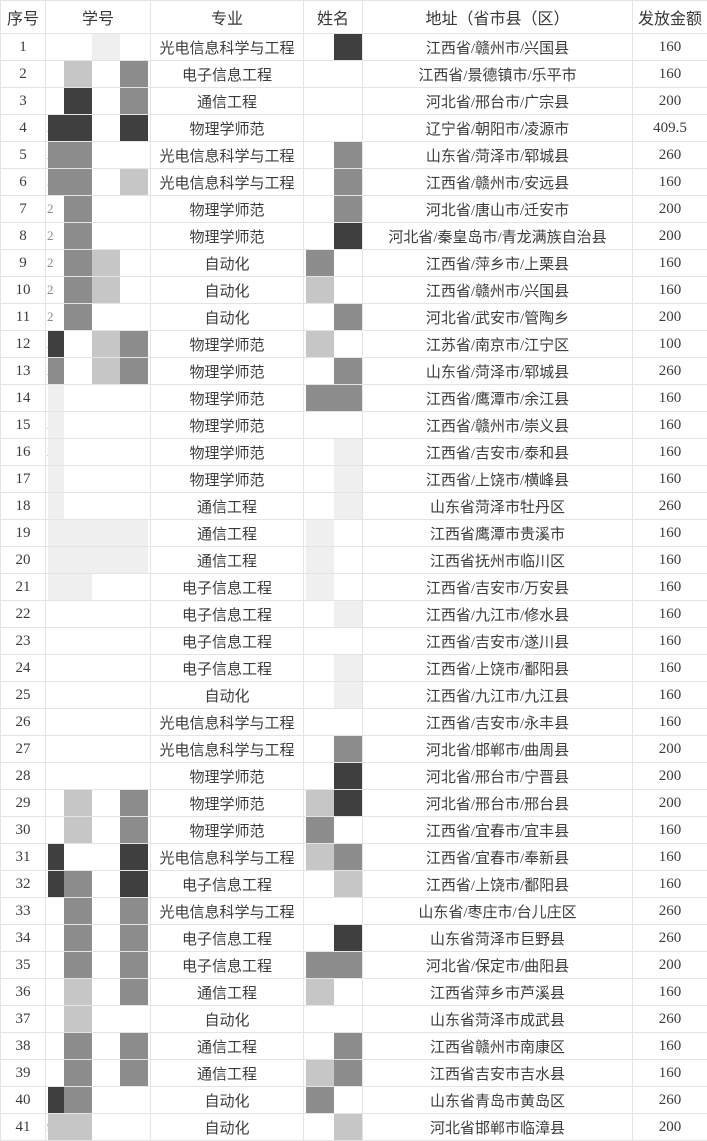 The image size is (707, 1141). What do you see at coordinates (98, 17) in the screenshot?
I see `header-student-id: 学号` at bounding box center [98, 17].